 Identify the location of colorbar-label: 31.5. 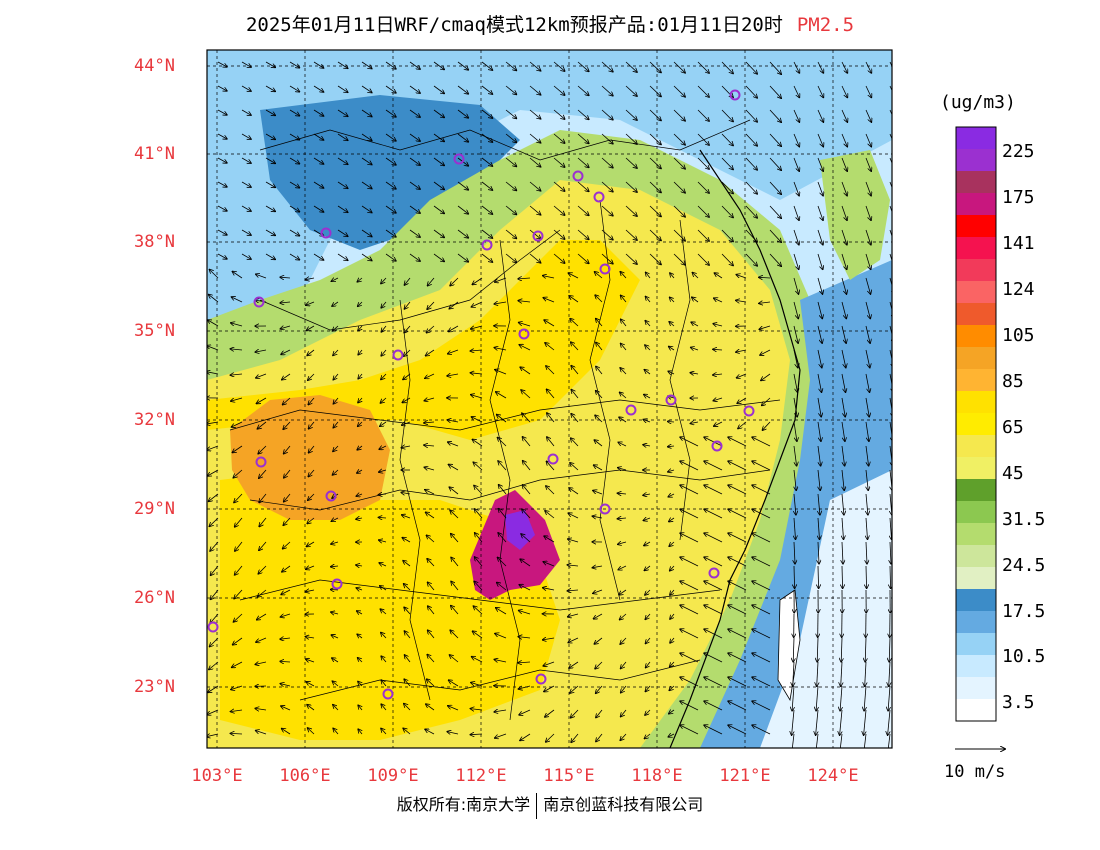
(1024, 519).